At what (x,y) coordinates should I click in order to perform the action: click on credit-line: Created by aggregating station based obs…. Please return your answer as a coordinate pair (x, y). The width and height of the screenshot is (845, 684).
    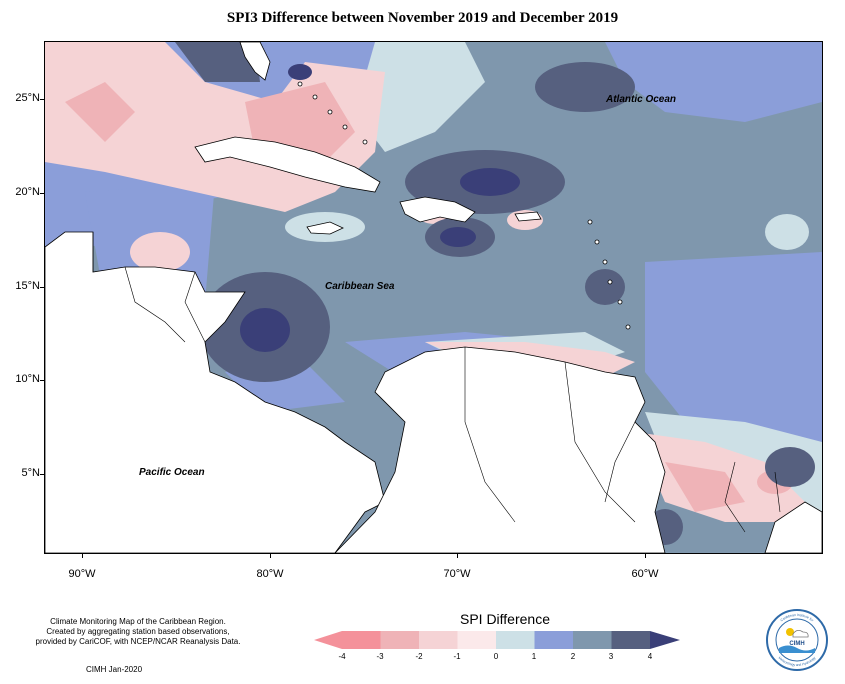
    Looking at the image, I should click on (138, 631).